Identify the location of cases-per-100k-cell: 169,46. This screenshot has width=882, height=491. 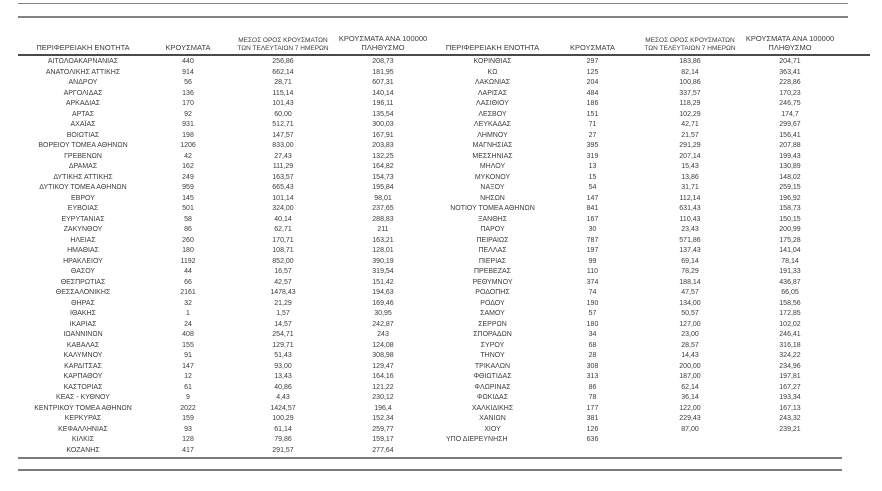
(383, 303).